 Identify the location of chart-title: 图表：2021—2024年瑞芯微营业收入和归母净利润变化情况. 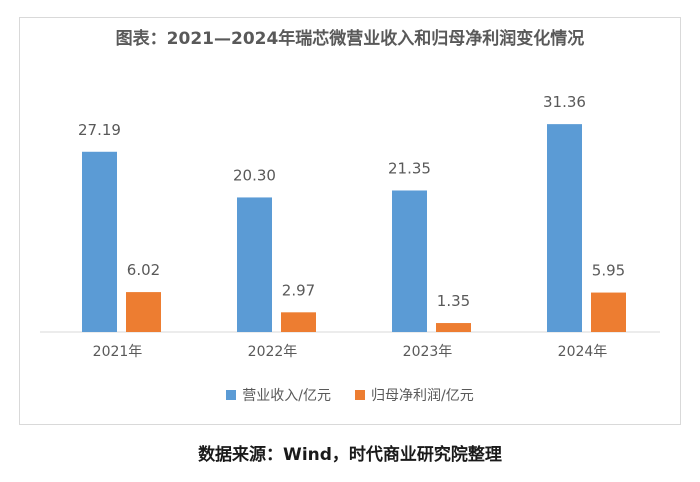
(350, 39).